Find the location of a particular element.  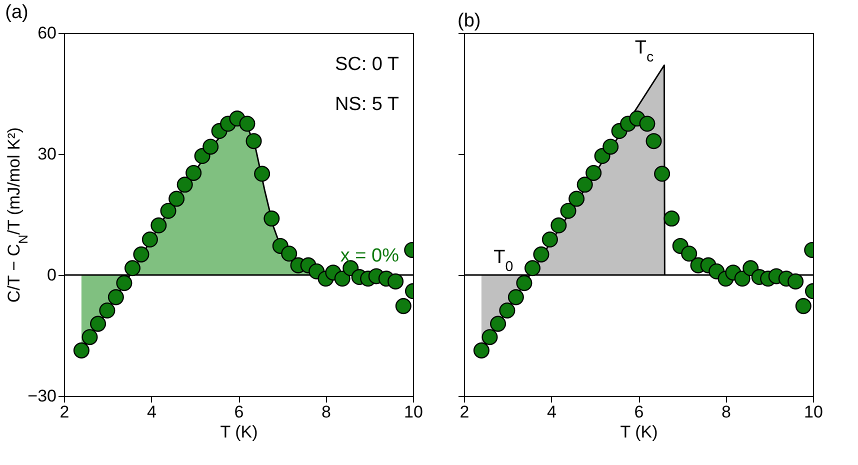

y-tick-label: 60 is located at coordinates (47, 33).